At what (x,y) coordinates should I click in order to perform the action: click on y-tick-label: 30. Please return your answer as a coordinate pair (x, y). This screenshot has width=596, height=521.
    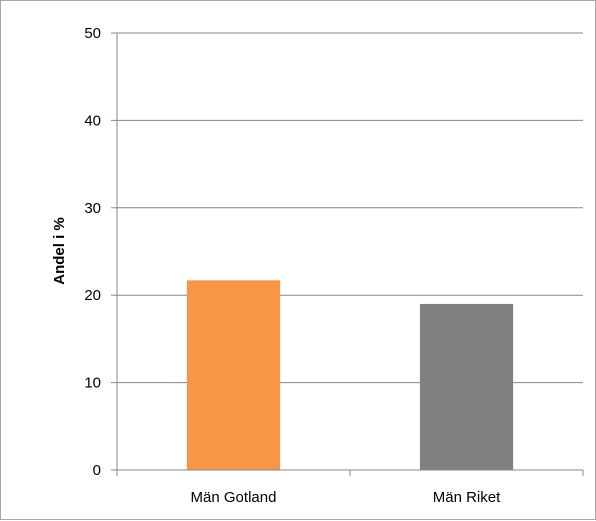
    Looking at the image, I should click on (92, 208).